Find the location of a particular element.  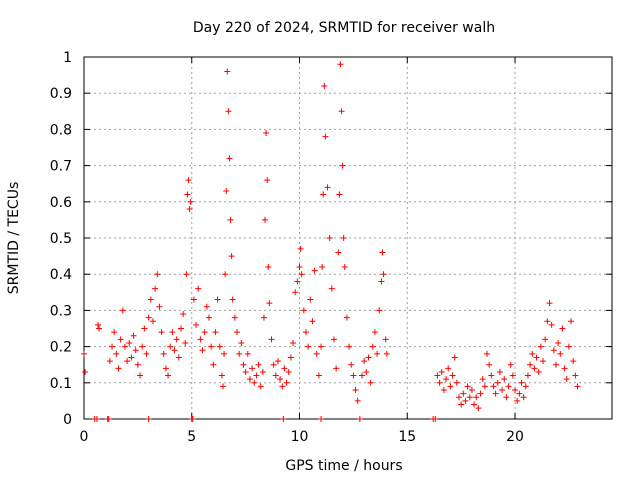

y-tick-label: 0.4 is located at coordinates (61, 275).